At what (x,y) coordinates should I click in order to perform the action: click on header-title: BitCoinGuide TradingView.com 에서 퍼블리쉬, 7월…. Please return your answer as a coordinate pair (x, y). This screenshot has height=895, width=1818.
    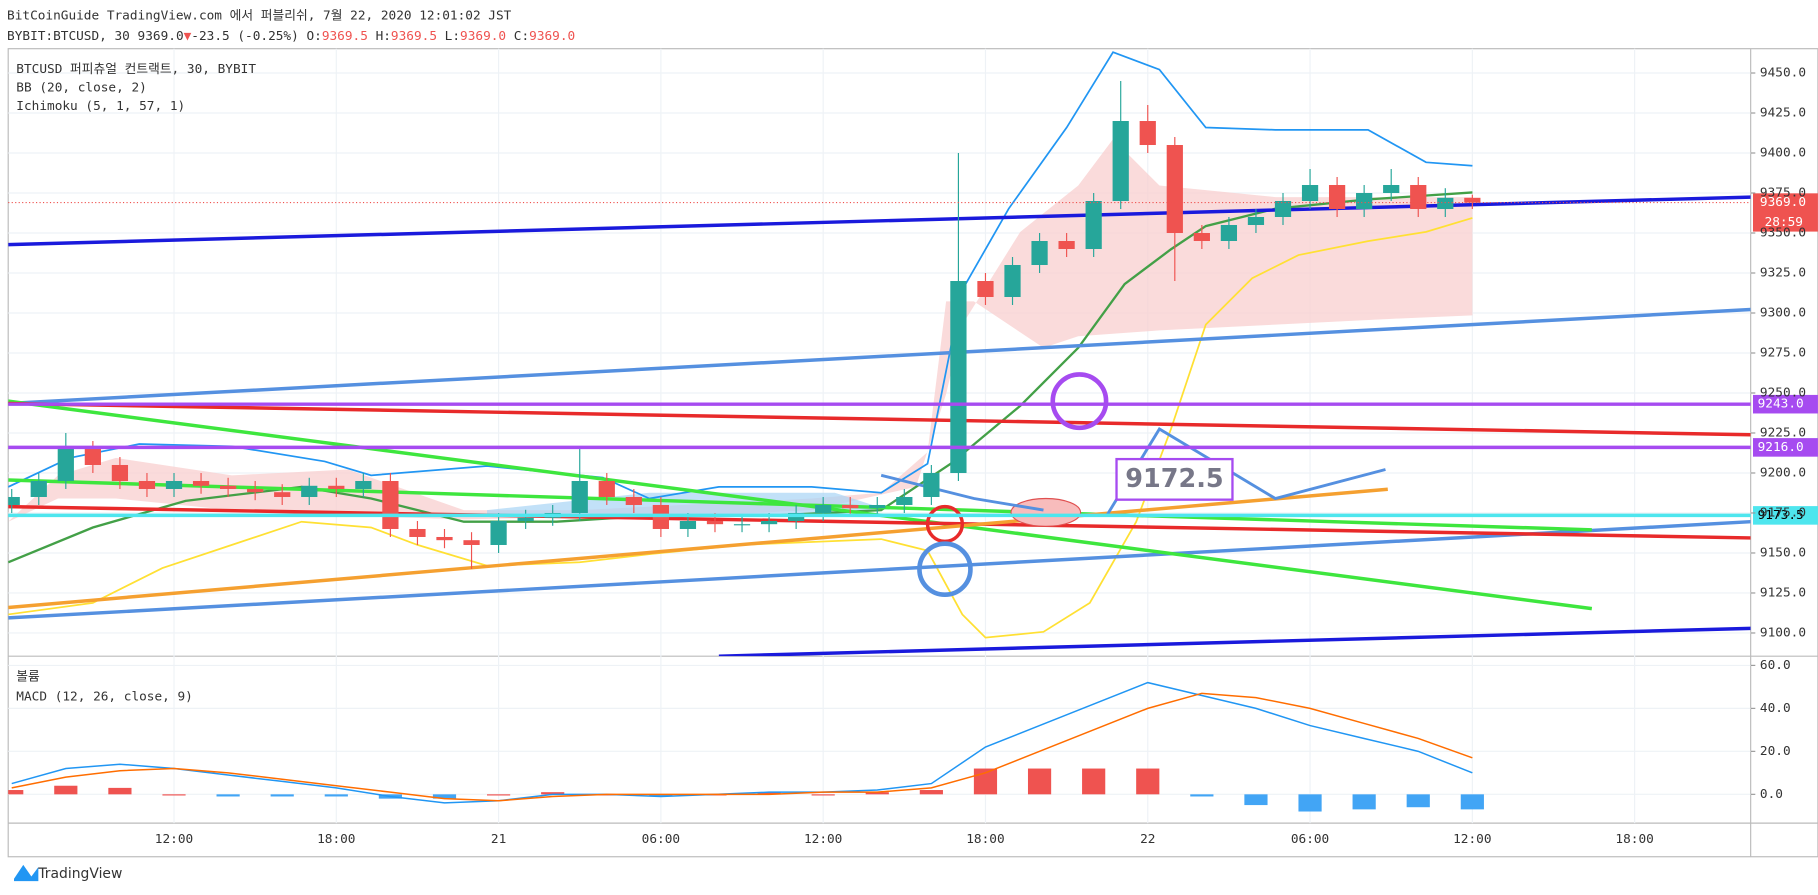
    Looking at the image, I should click on (259, 16).